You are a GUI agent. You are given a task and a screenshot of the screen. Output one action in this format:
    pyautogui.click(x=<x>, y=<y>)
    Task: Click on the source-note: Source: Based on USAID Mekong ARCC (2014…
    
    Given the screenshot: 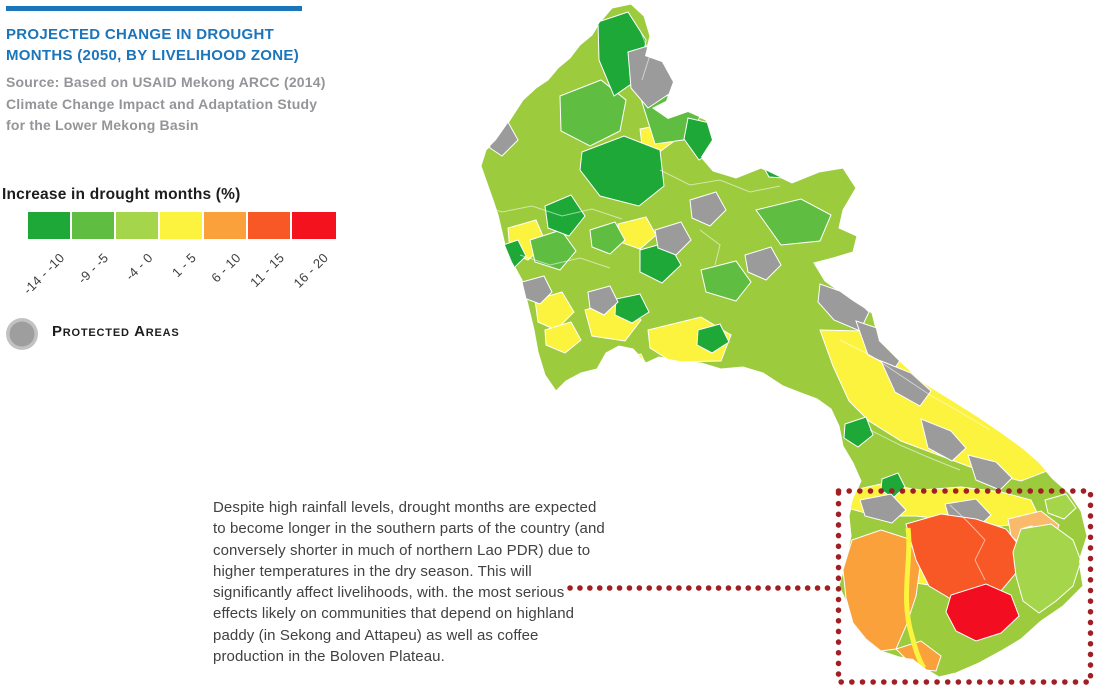 What is the action you would take?
    pyautogui.click(x=166, y=103)
    